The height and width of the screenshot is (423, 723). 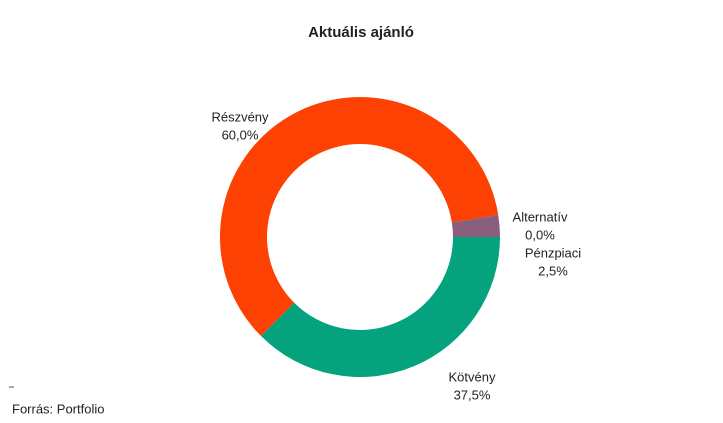 What do you see at coordinates (361, 32) in the screenshot?
I see `chart-title: Aktuális ajánló` at bounding box center [361, 32].